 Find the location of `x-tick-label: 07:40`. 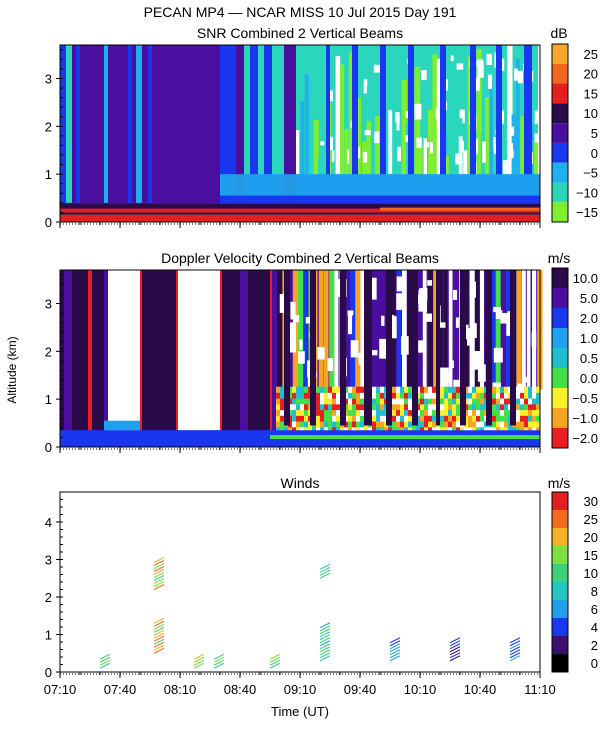

x-tick-label: 07:40 is located at coordinates (120, 689).